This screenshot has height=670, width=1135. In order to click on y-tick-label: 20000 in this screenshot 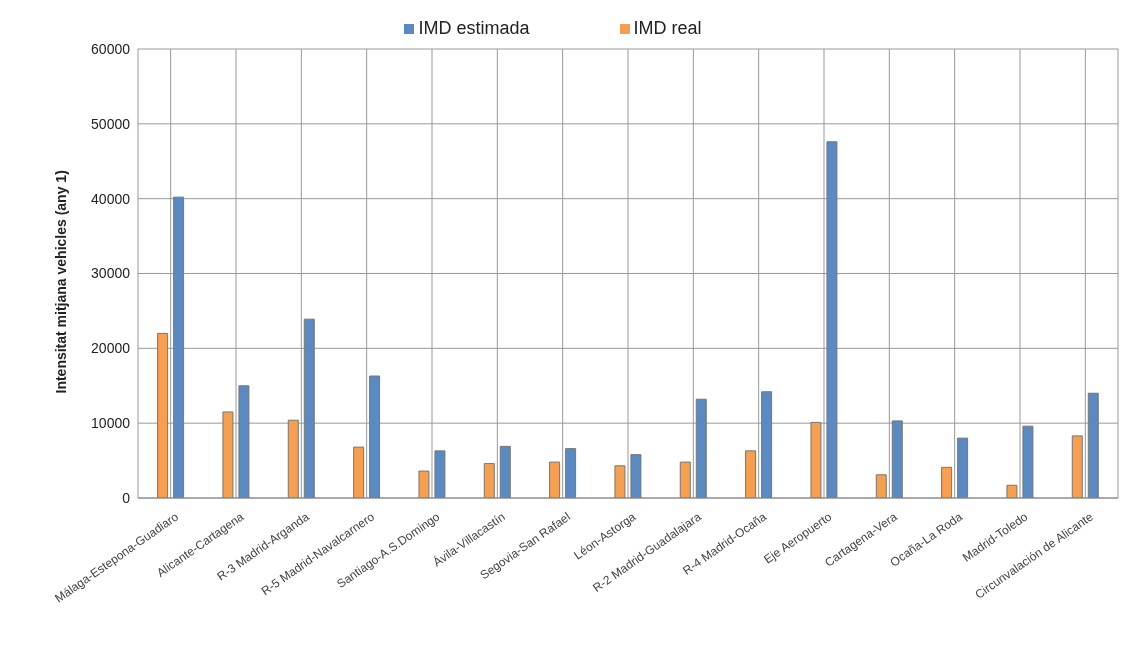, I will do `click(111, 348)`.